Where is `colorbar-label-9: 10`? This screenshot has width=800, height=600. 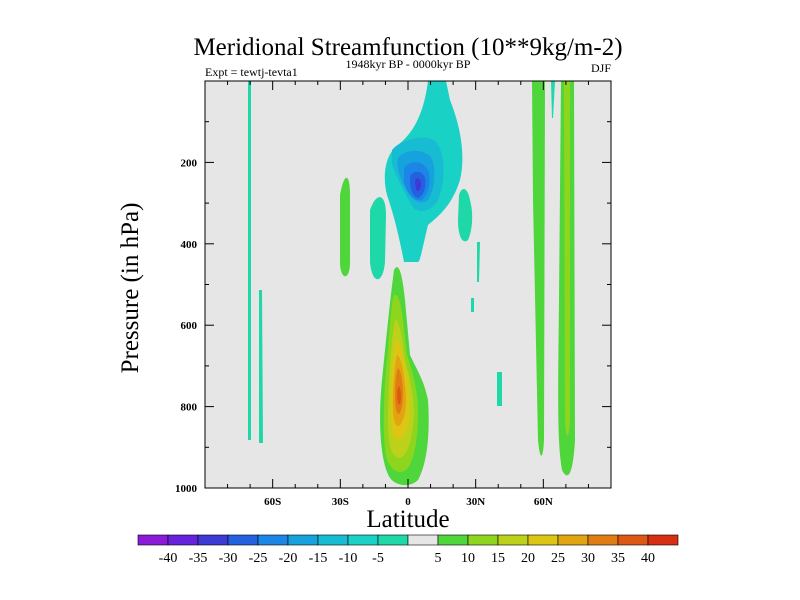
colorbar-label-9: 10 is located at coordinates (468, 558).